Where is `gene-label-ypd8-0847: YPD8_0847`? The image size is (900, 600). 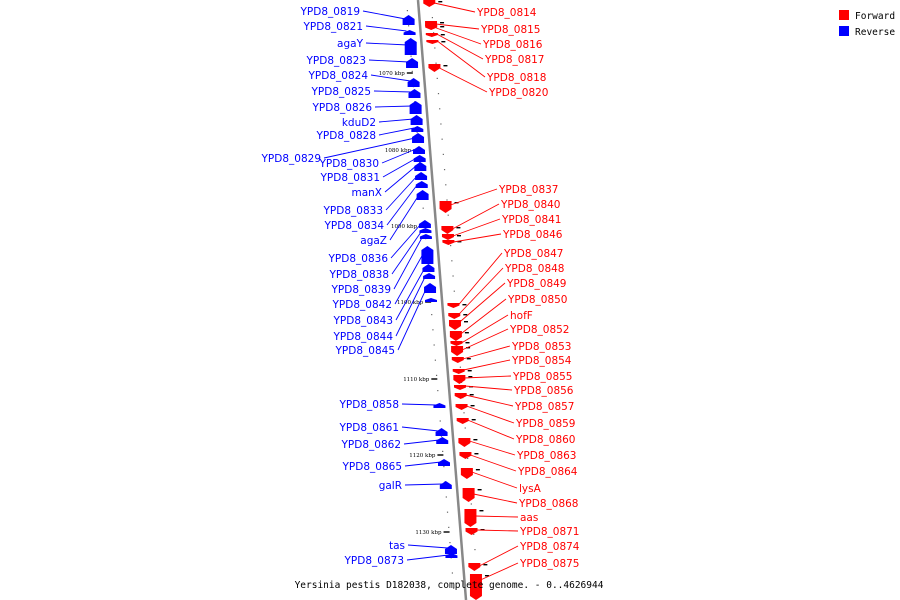
gene-label-ypd8-0847: YPD8_0847 is located at coordinates (533, 254).